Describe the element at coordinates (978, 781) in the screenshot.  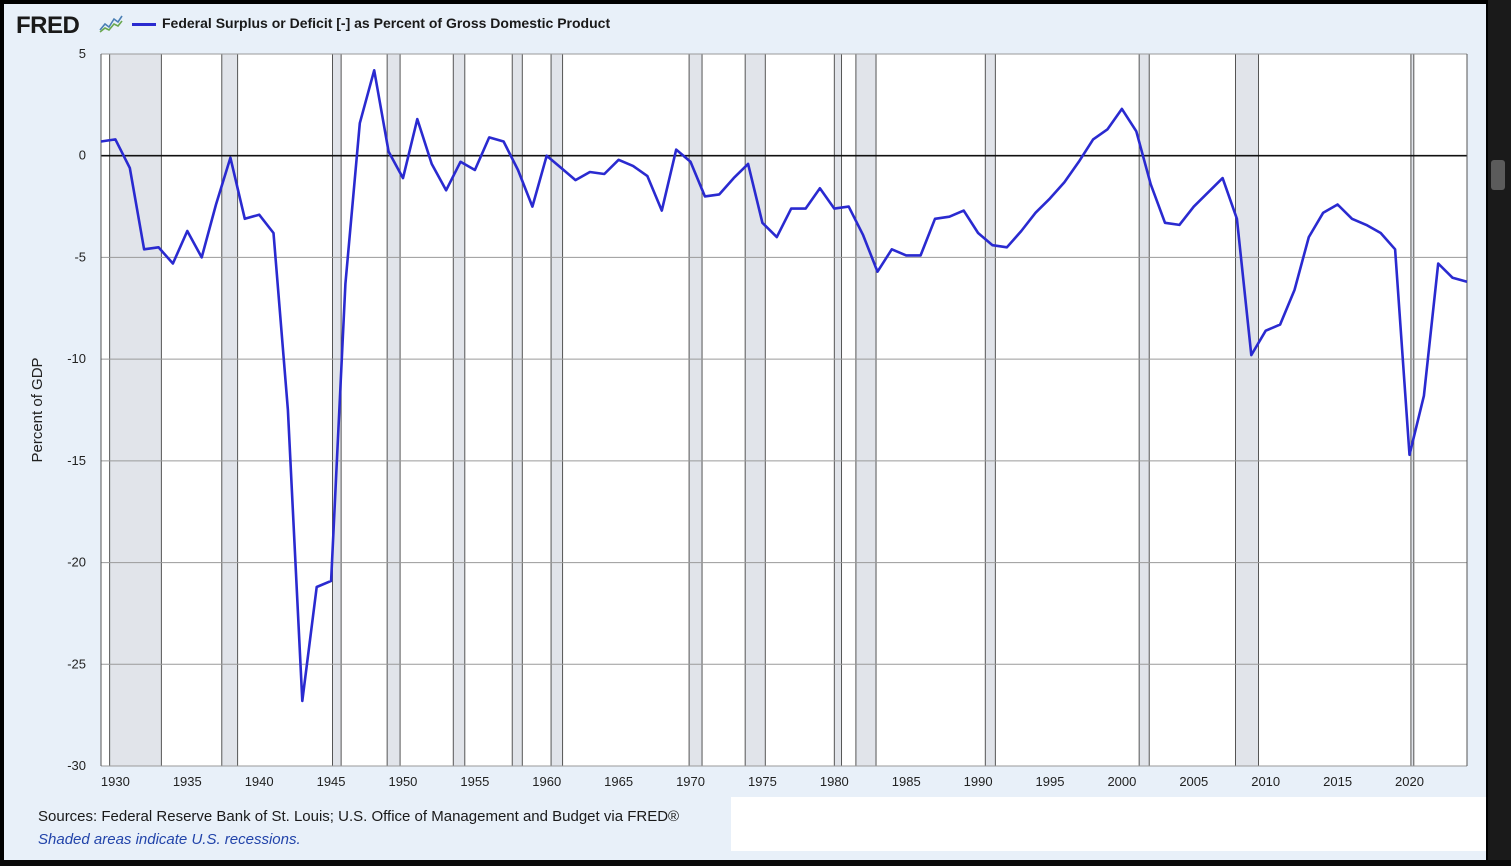
I see `x-tick-label: 1990` at that location.